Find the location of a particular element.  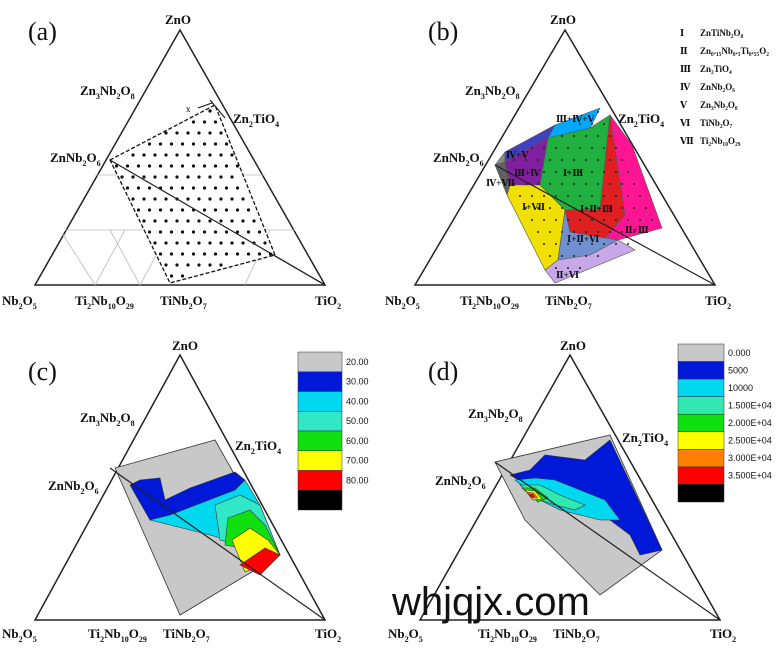

legend-item: Ⅰ ZnTiNb₂O₈ is located at coordinates (712, 33).